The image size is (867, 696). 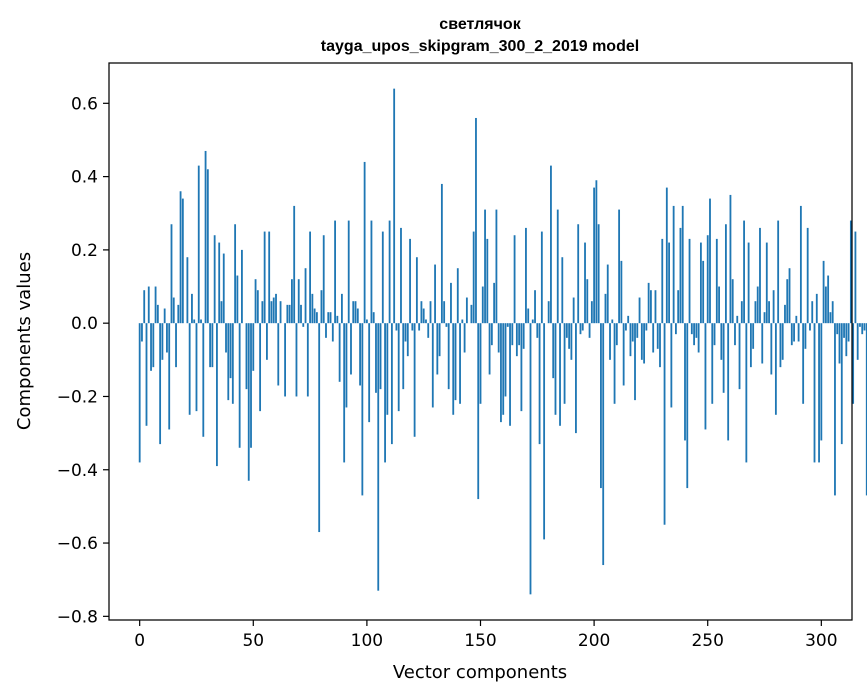 What do you see at coordinates (821, 641) in the screenshot?
I see `x-tick-label: 300` at bounding box center [821, 641].